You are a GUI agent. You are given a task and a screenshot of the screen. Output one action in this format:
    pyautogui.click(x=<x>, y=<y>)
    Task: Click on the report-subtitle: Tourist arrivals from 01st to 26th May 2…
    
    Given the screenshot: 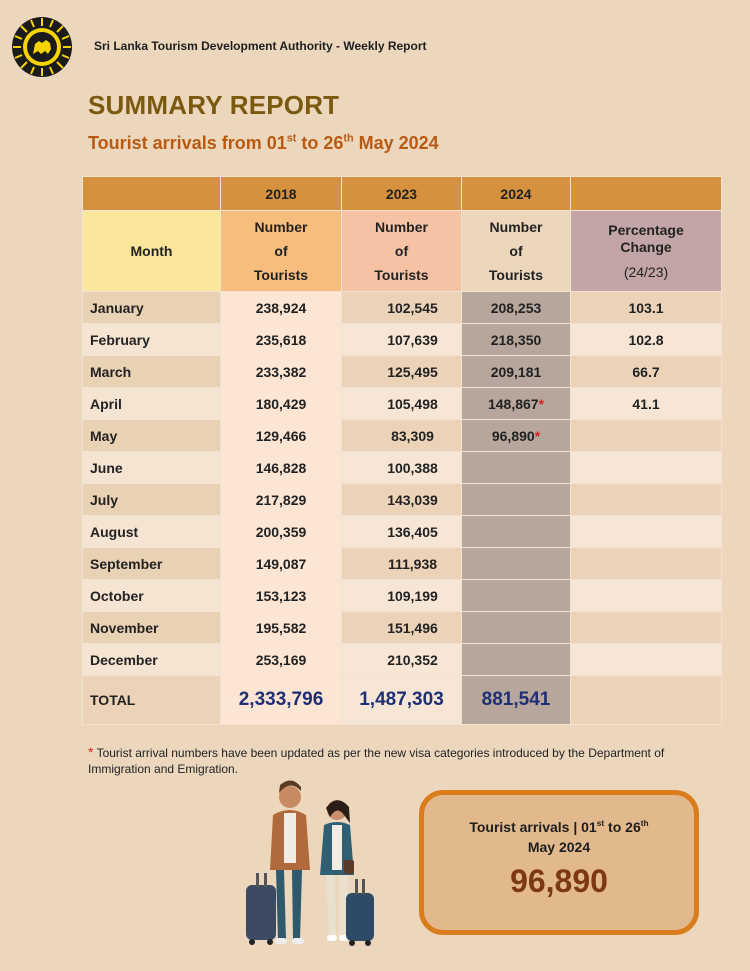 What is the action you would take?
    pyautogui.click(x=263, y=142)
    